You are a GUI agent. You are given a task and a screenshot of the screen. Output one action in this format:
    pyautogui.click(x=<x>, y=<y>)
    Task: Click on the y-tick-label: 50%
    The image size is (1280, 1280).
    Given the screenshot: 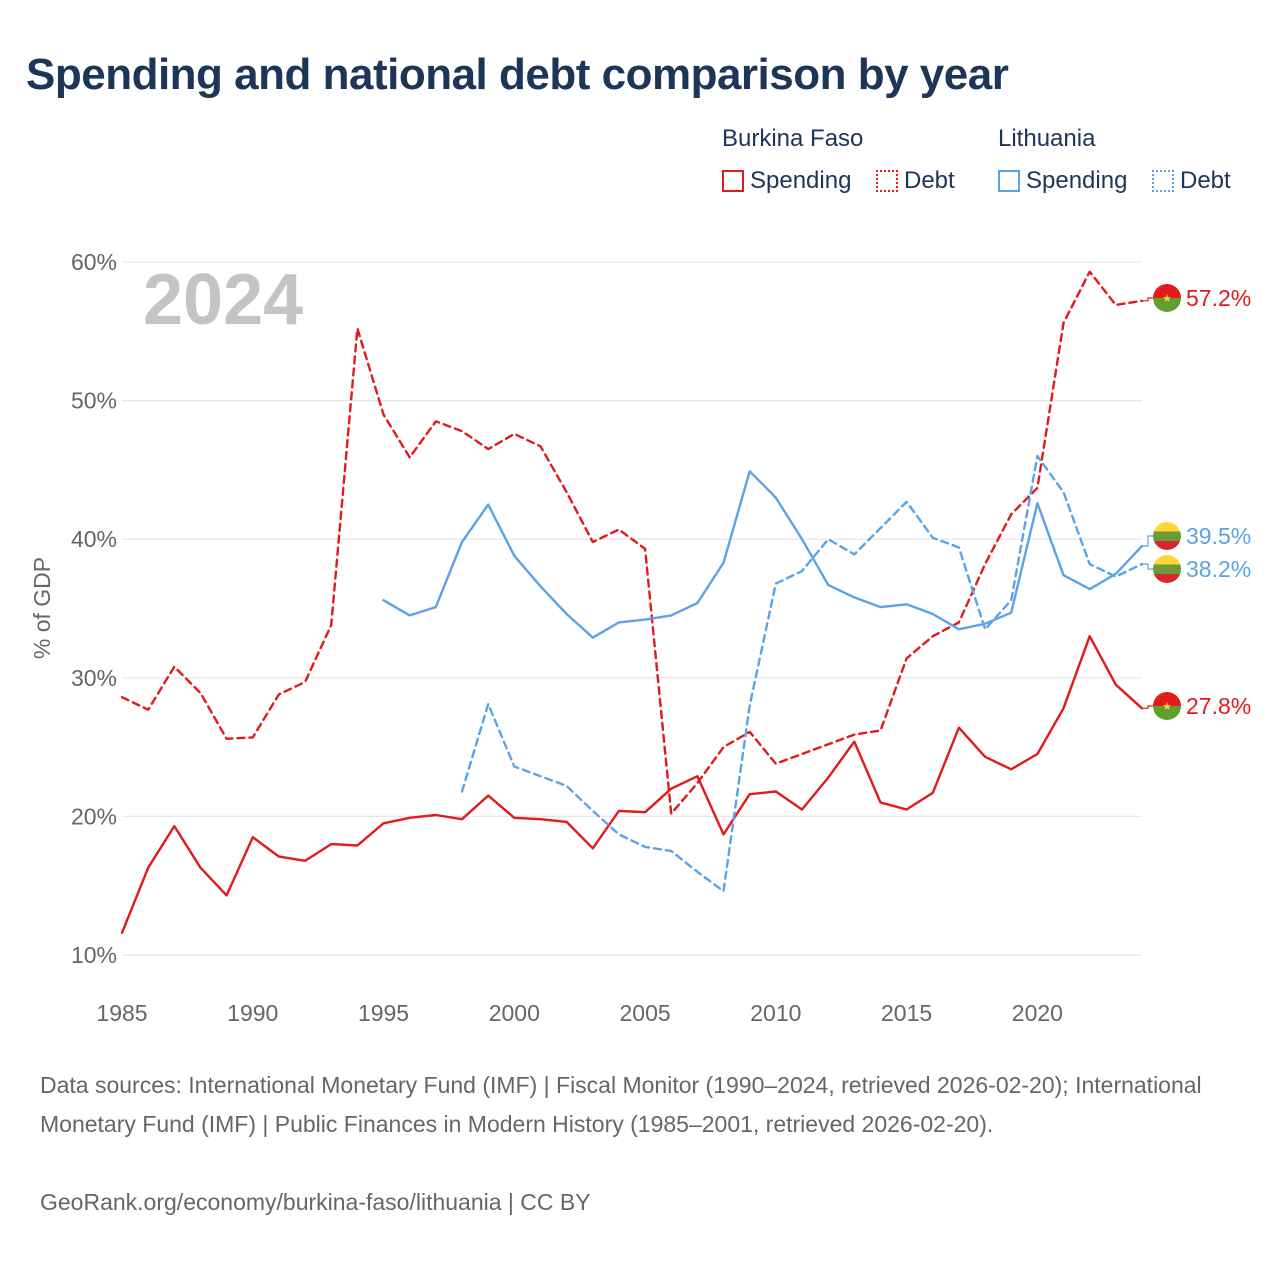 What is the action you would take?
    pyautogui.click(x=94, y=401)
    